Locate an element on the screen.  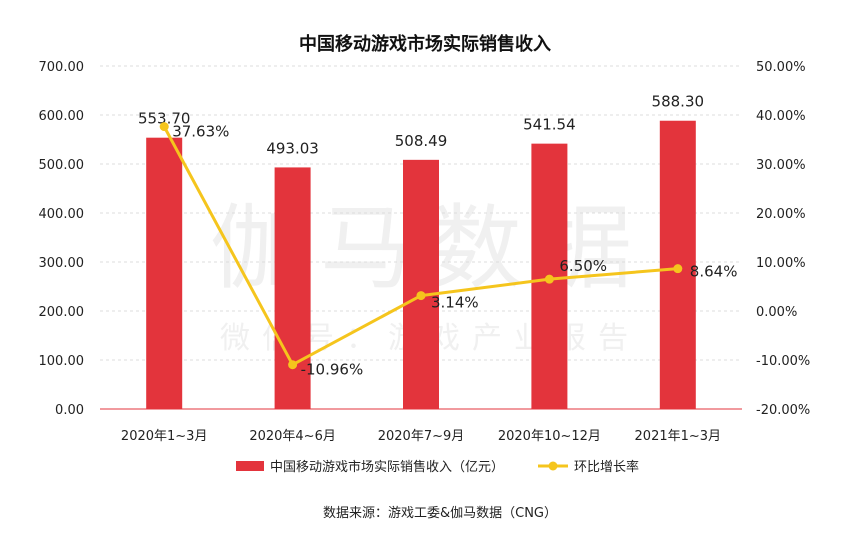
right-tick-label: 30.00% is located at coordinates (781, 165).